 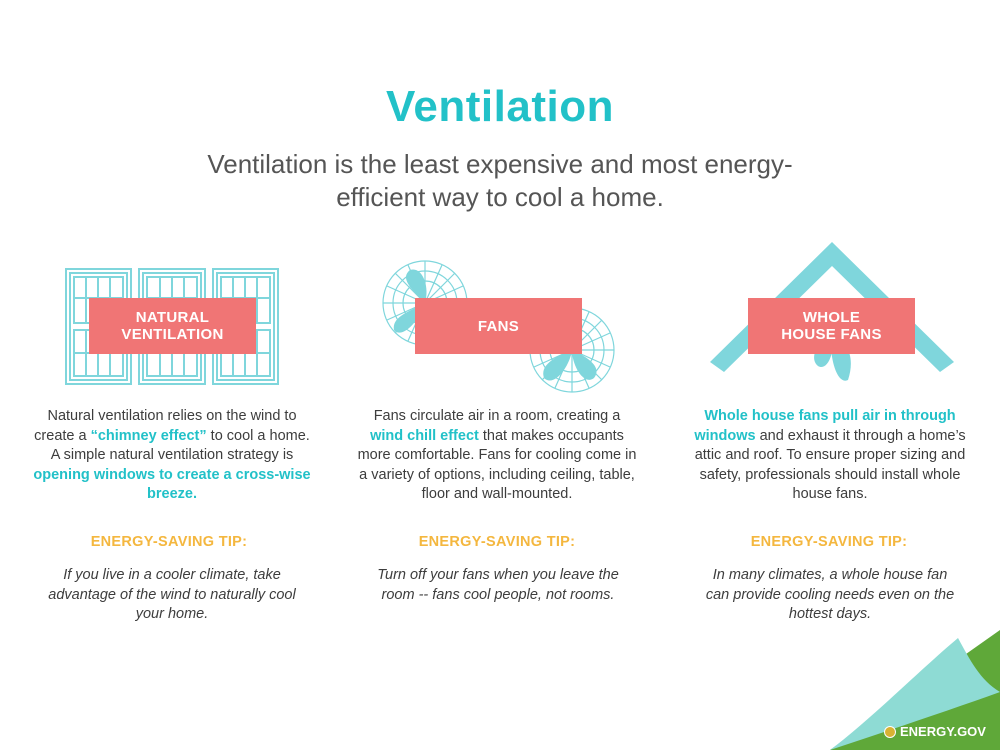 I want to click on badge-line-1: FANS, so click(x=498, y=326).